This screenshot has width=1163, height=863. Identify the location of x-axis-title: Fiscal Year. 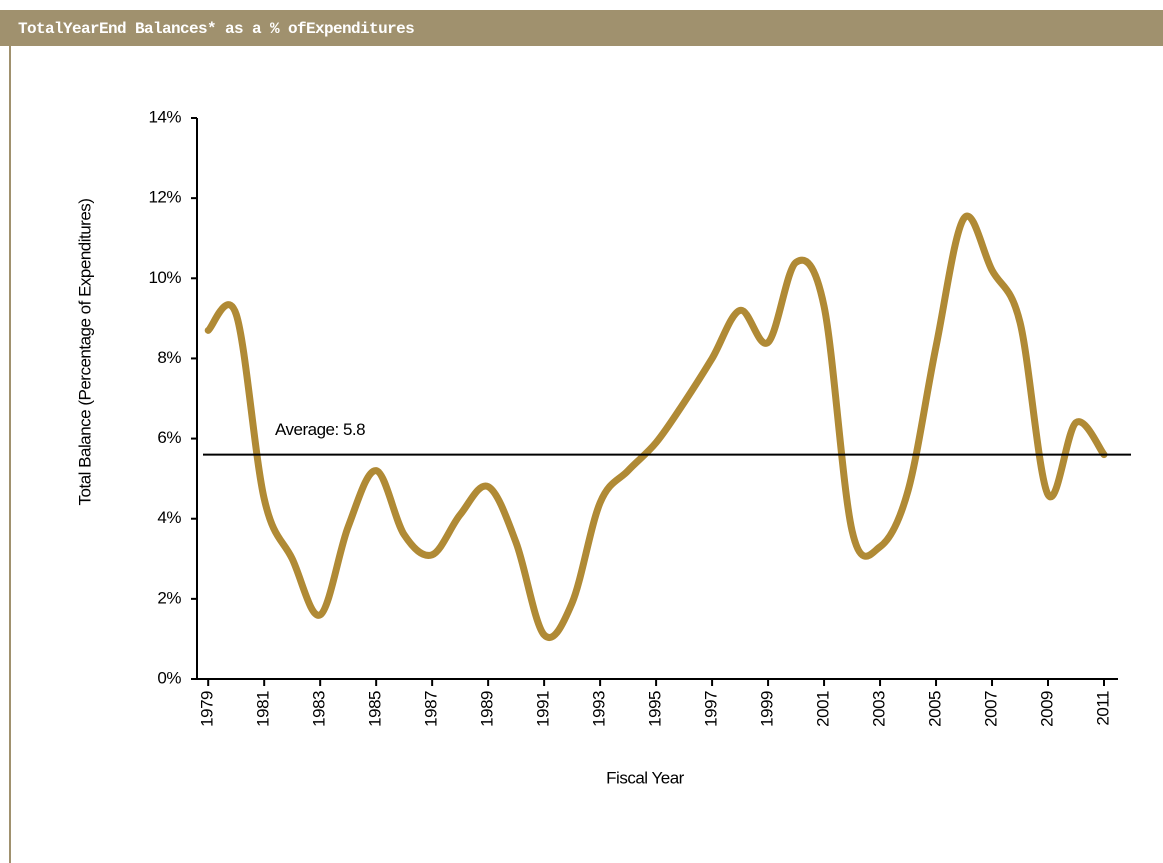
(645, 777).